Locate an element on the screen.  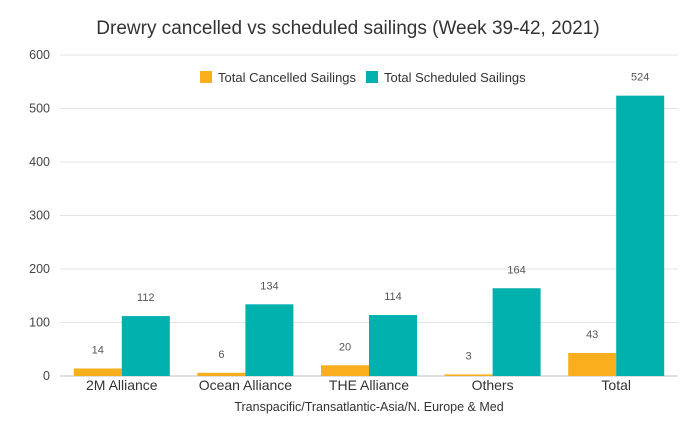
x-tick-label: Others is located at coordinates (493, 385).